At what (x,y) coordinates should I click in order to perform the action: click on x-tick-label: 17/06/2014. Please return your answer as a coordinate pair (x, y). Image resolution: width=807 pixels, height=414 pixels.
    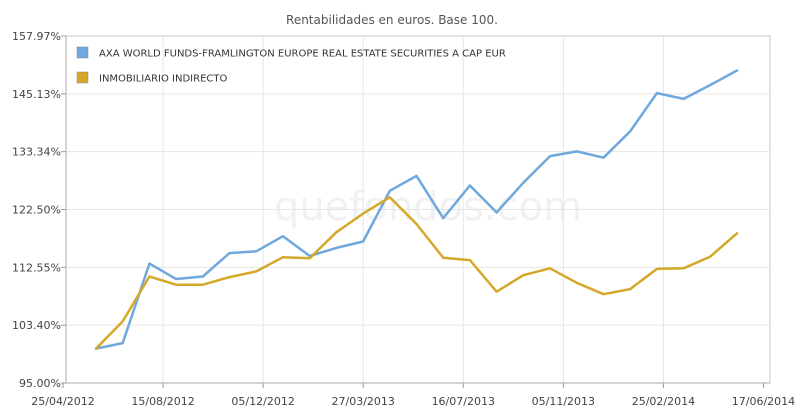
    Looking at the image, I should click on (763, 401).